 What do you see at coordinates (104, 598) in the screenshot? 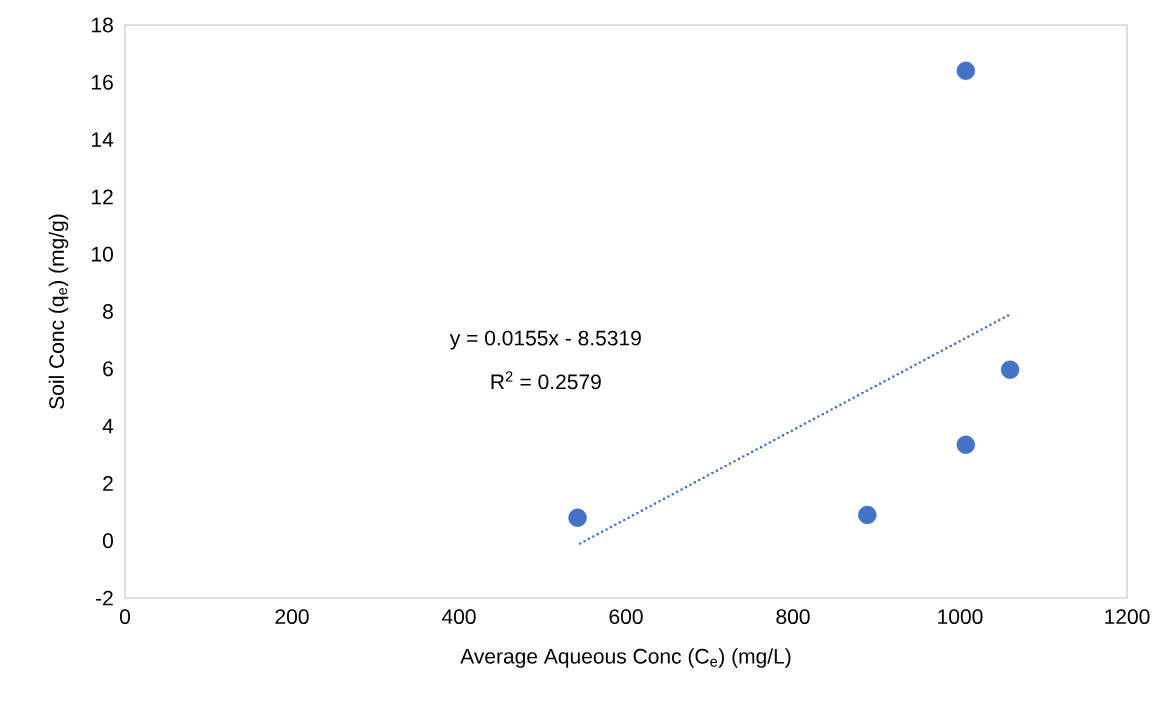
I see `y-tick-label: -2` at bounding box center [104, 598].